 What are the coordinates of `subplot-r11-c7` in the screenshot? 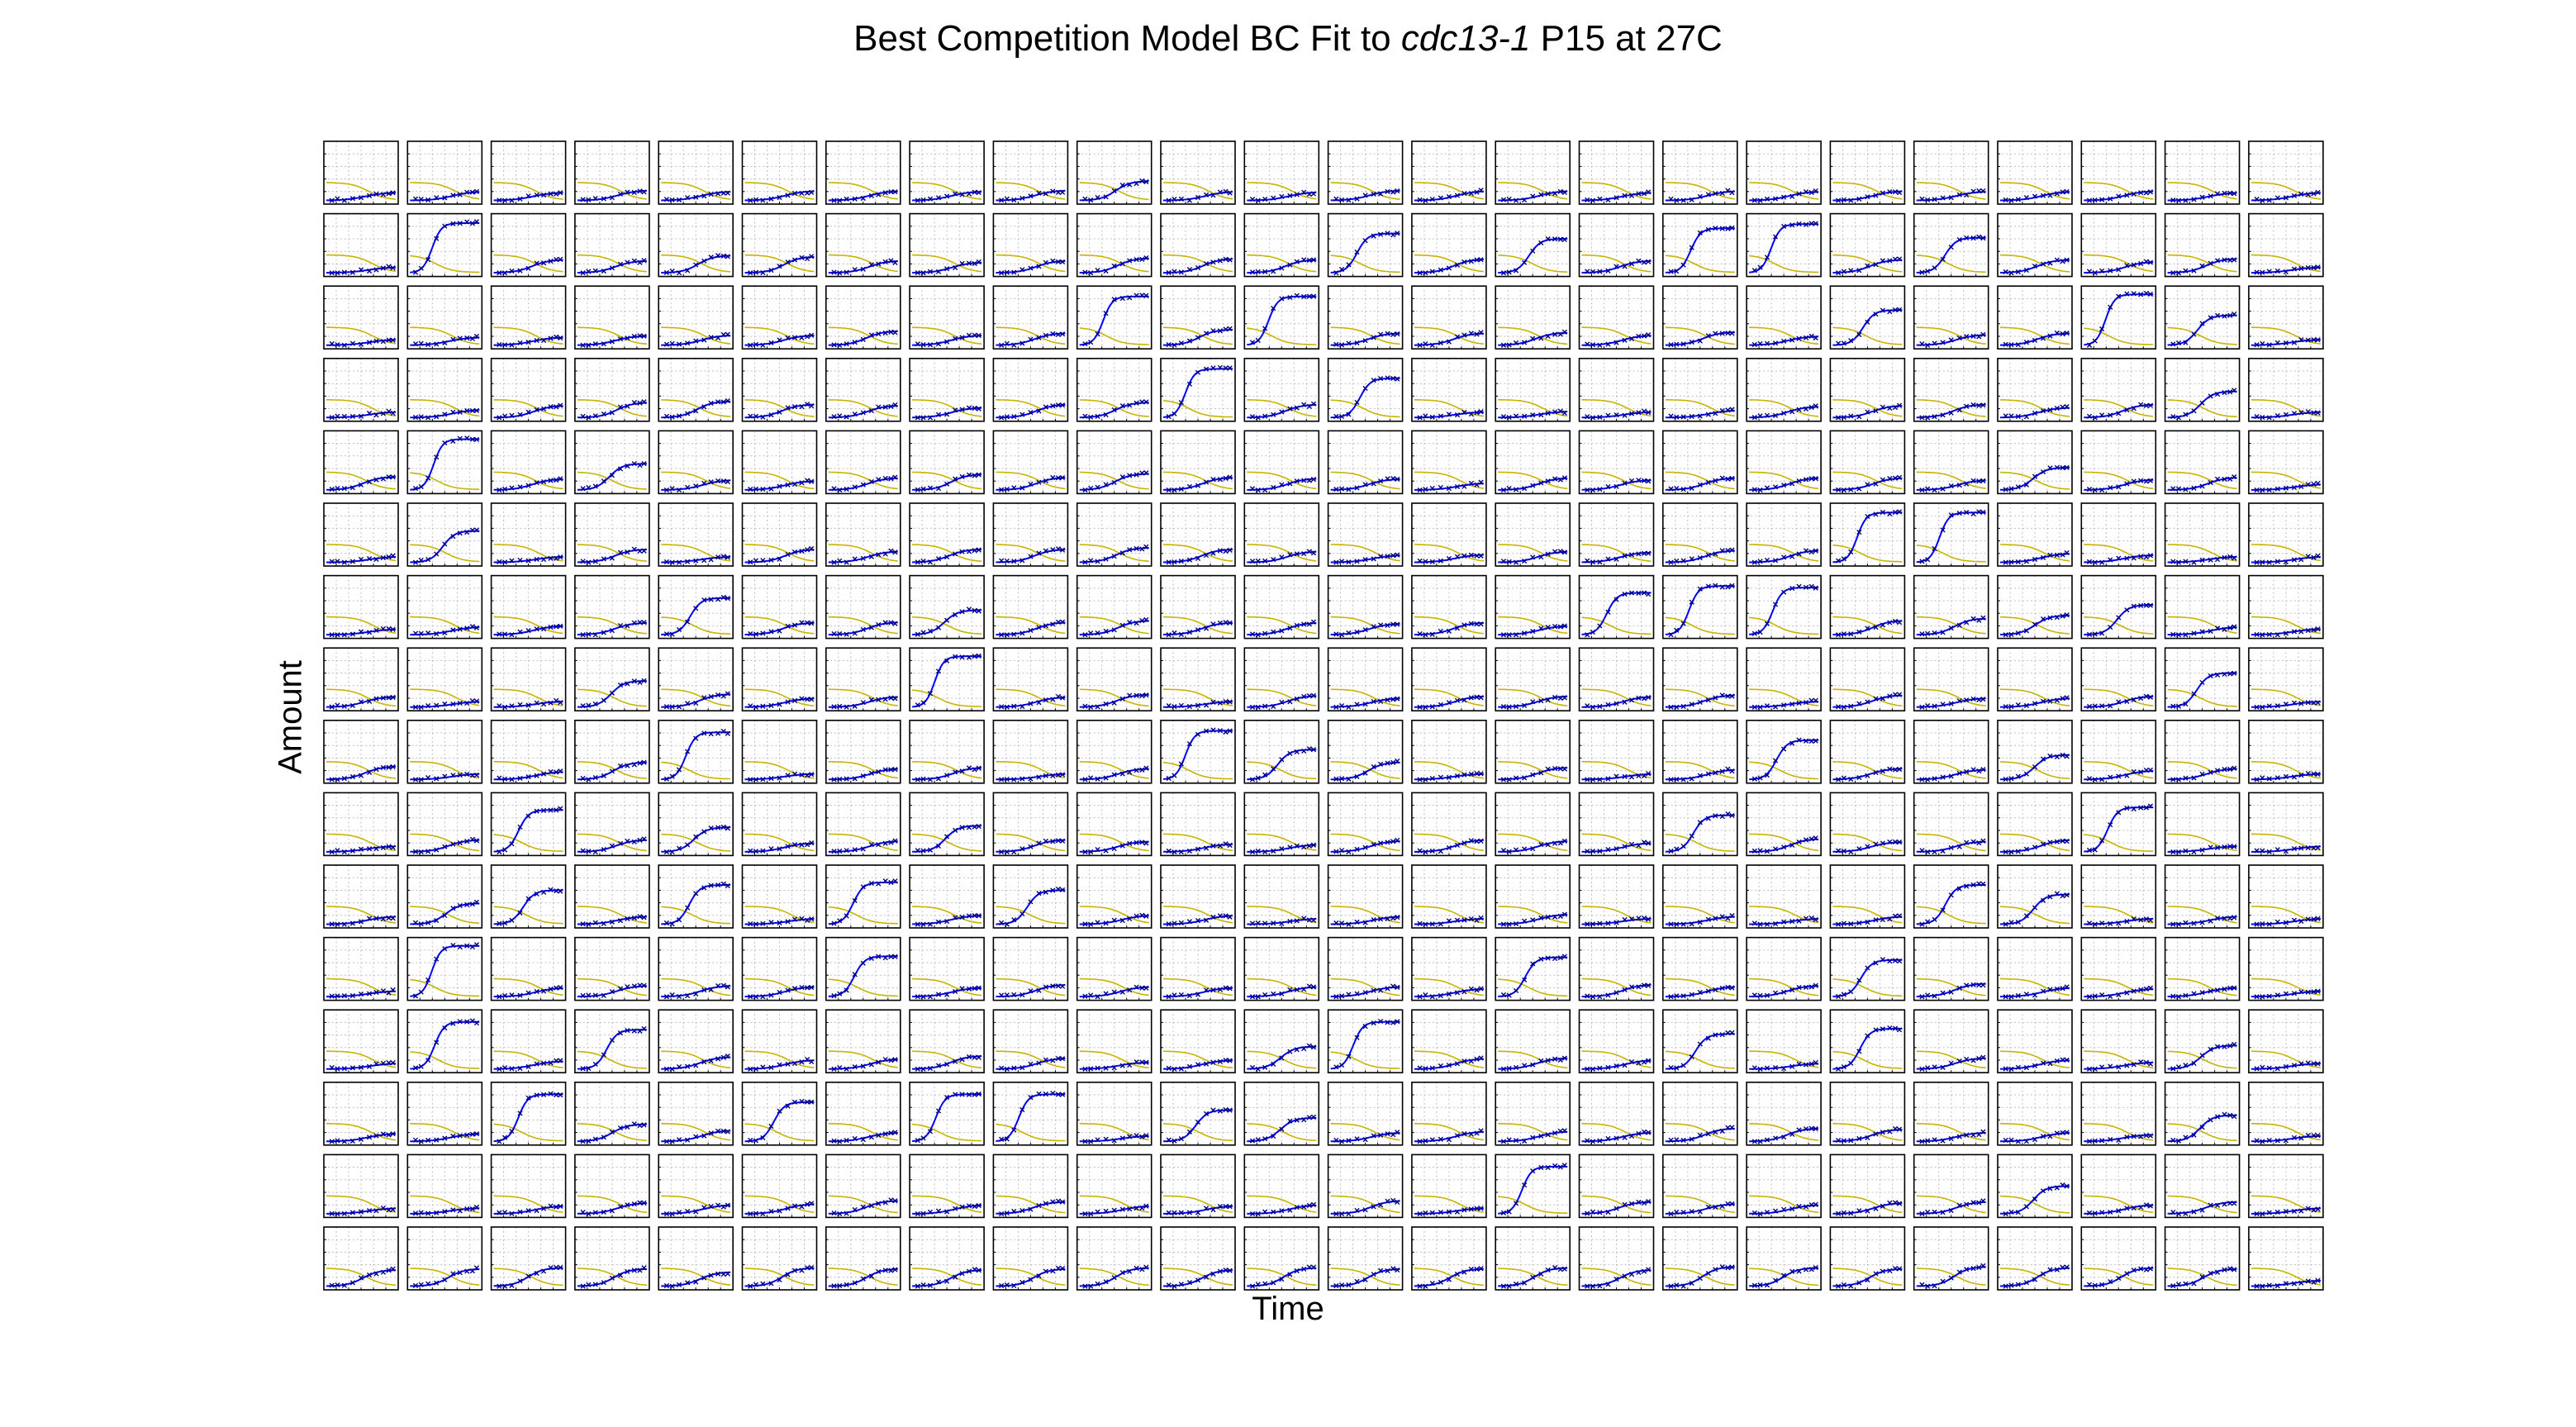 It's located at (863, 896).